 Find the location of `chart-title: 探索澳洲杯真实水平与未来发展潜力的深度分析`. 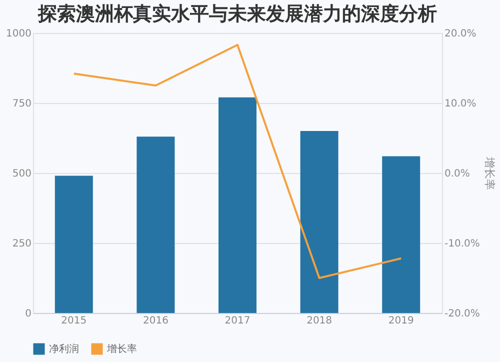

chart-title: 探索澳洲杯真实水平与未来发展潜力的深度分析 is located at coordinates (237, 14).